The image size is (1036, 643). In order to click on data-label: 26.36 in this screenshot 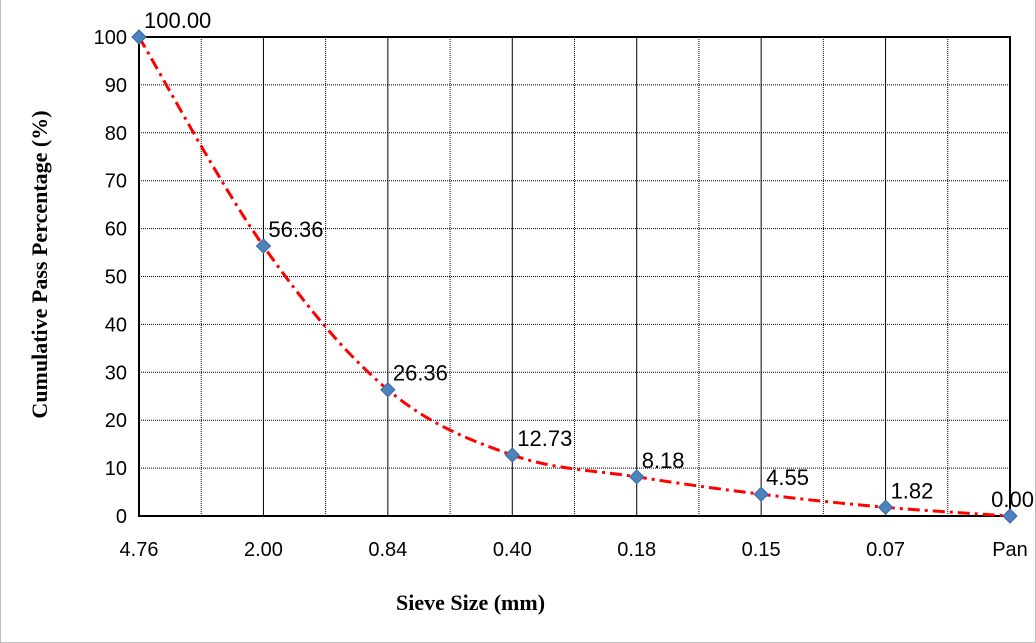, I will do `click(420, 373)`.